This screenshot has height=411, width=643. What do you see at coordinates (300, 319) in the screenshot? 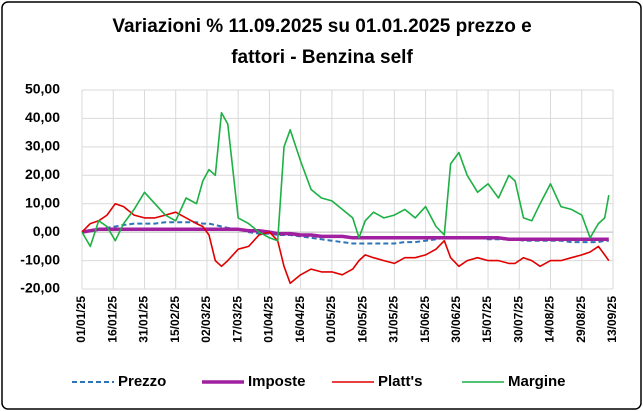
I see `x-tick-label: 16/04/25` at bounding box center [300, 319].